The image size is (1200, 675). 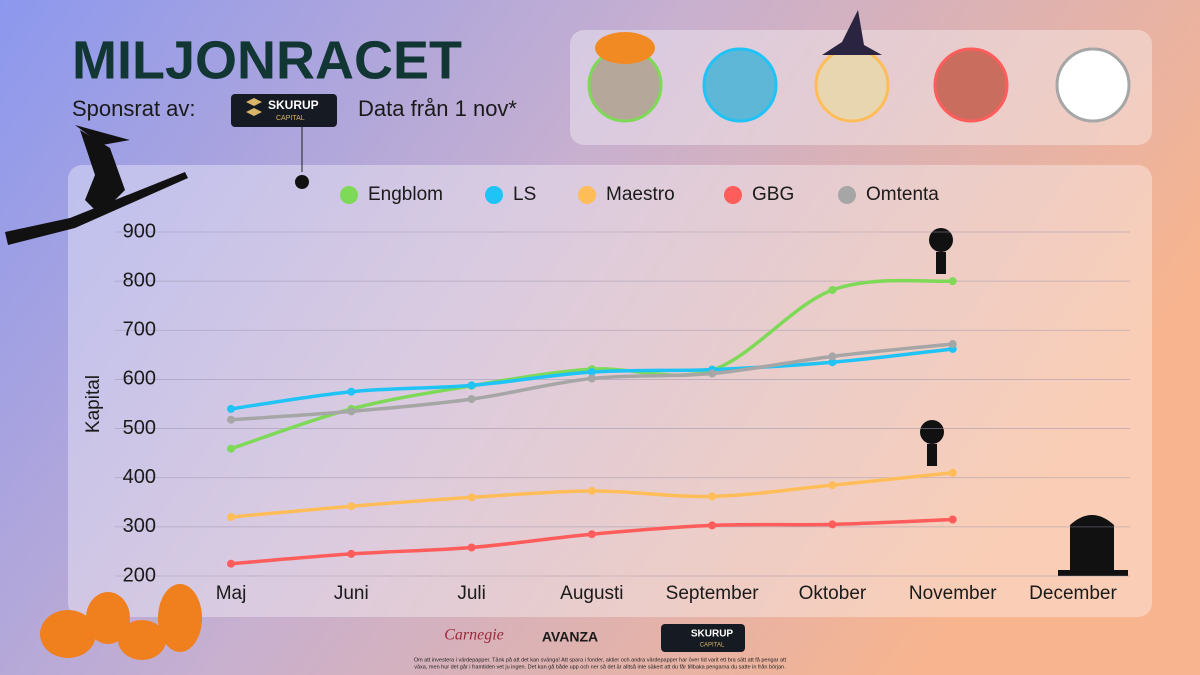 What do you see at coordinates (267, 60) in the screenshot?
I see `title: MILJONRACET` at bounding box center [267, 60].